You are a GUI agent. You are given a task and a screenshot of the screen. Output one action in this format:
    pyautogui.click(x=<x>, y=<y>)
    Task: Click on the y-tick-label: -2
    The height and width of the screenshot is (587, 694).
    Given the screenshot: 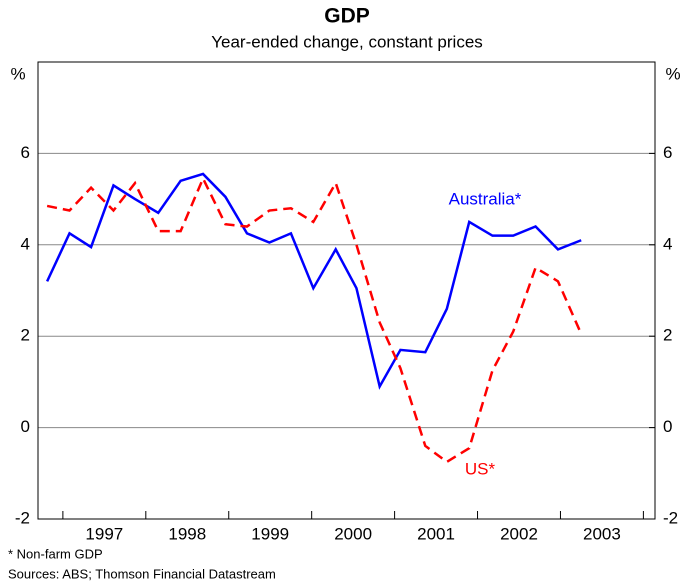 What is the action you would take?
    pyautogui.click(x=22, y=517)
    